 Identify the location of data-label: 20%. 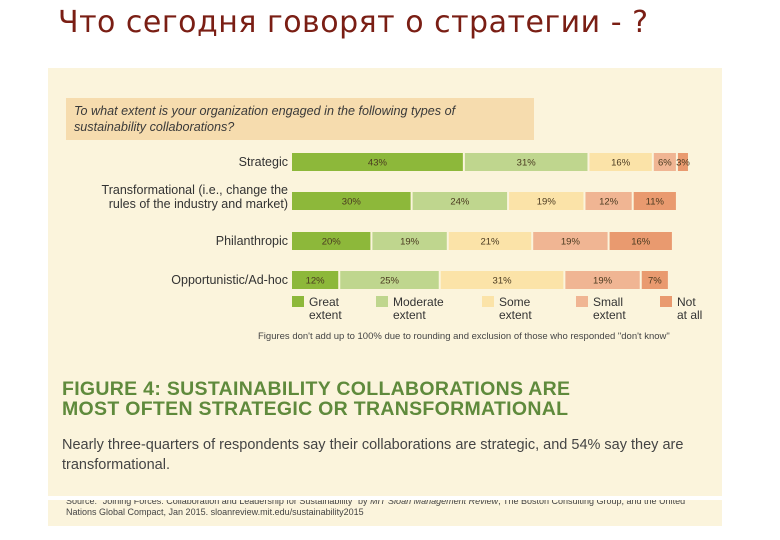
(332, 242).